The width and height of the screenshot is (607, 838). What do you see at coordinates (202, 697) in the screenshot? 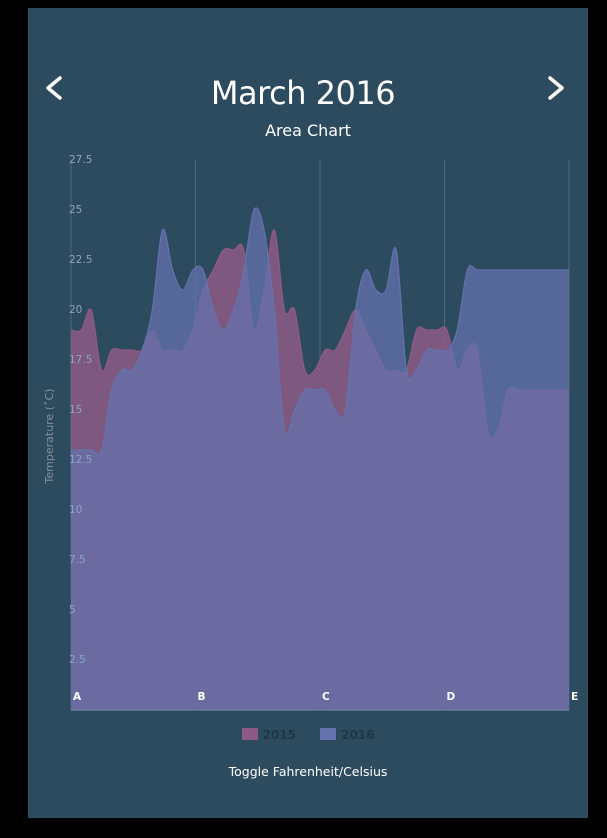
I see `x-tick-label-b: B` at bounding box center [202, 697].